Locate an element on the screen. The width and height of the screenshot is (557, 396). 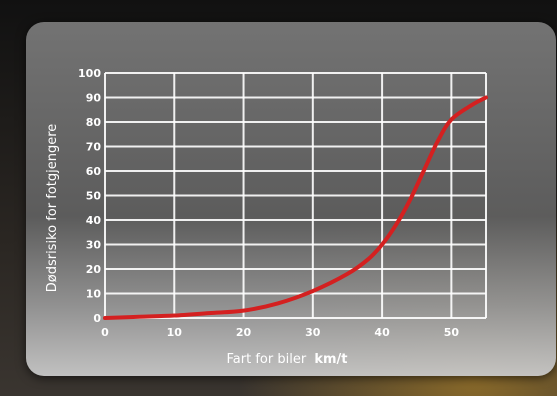
x-tick-label: 50 is located at coordinates (452, 332).